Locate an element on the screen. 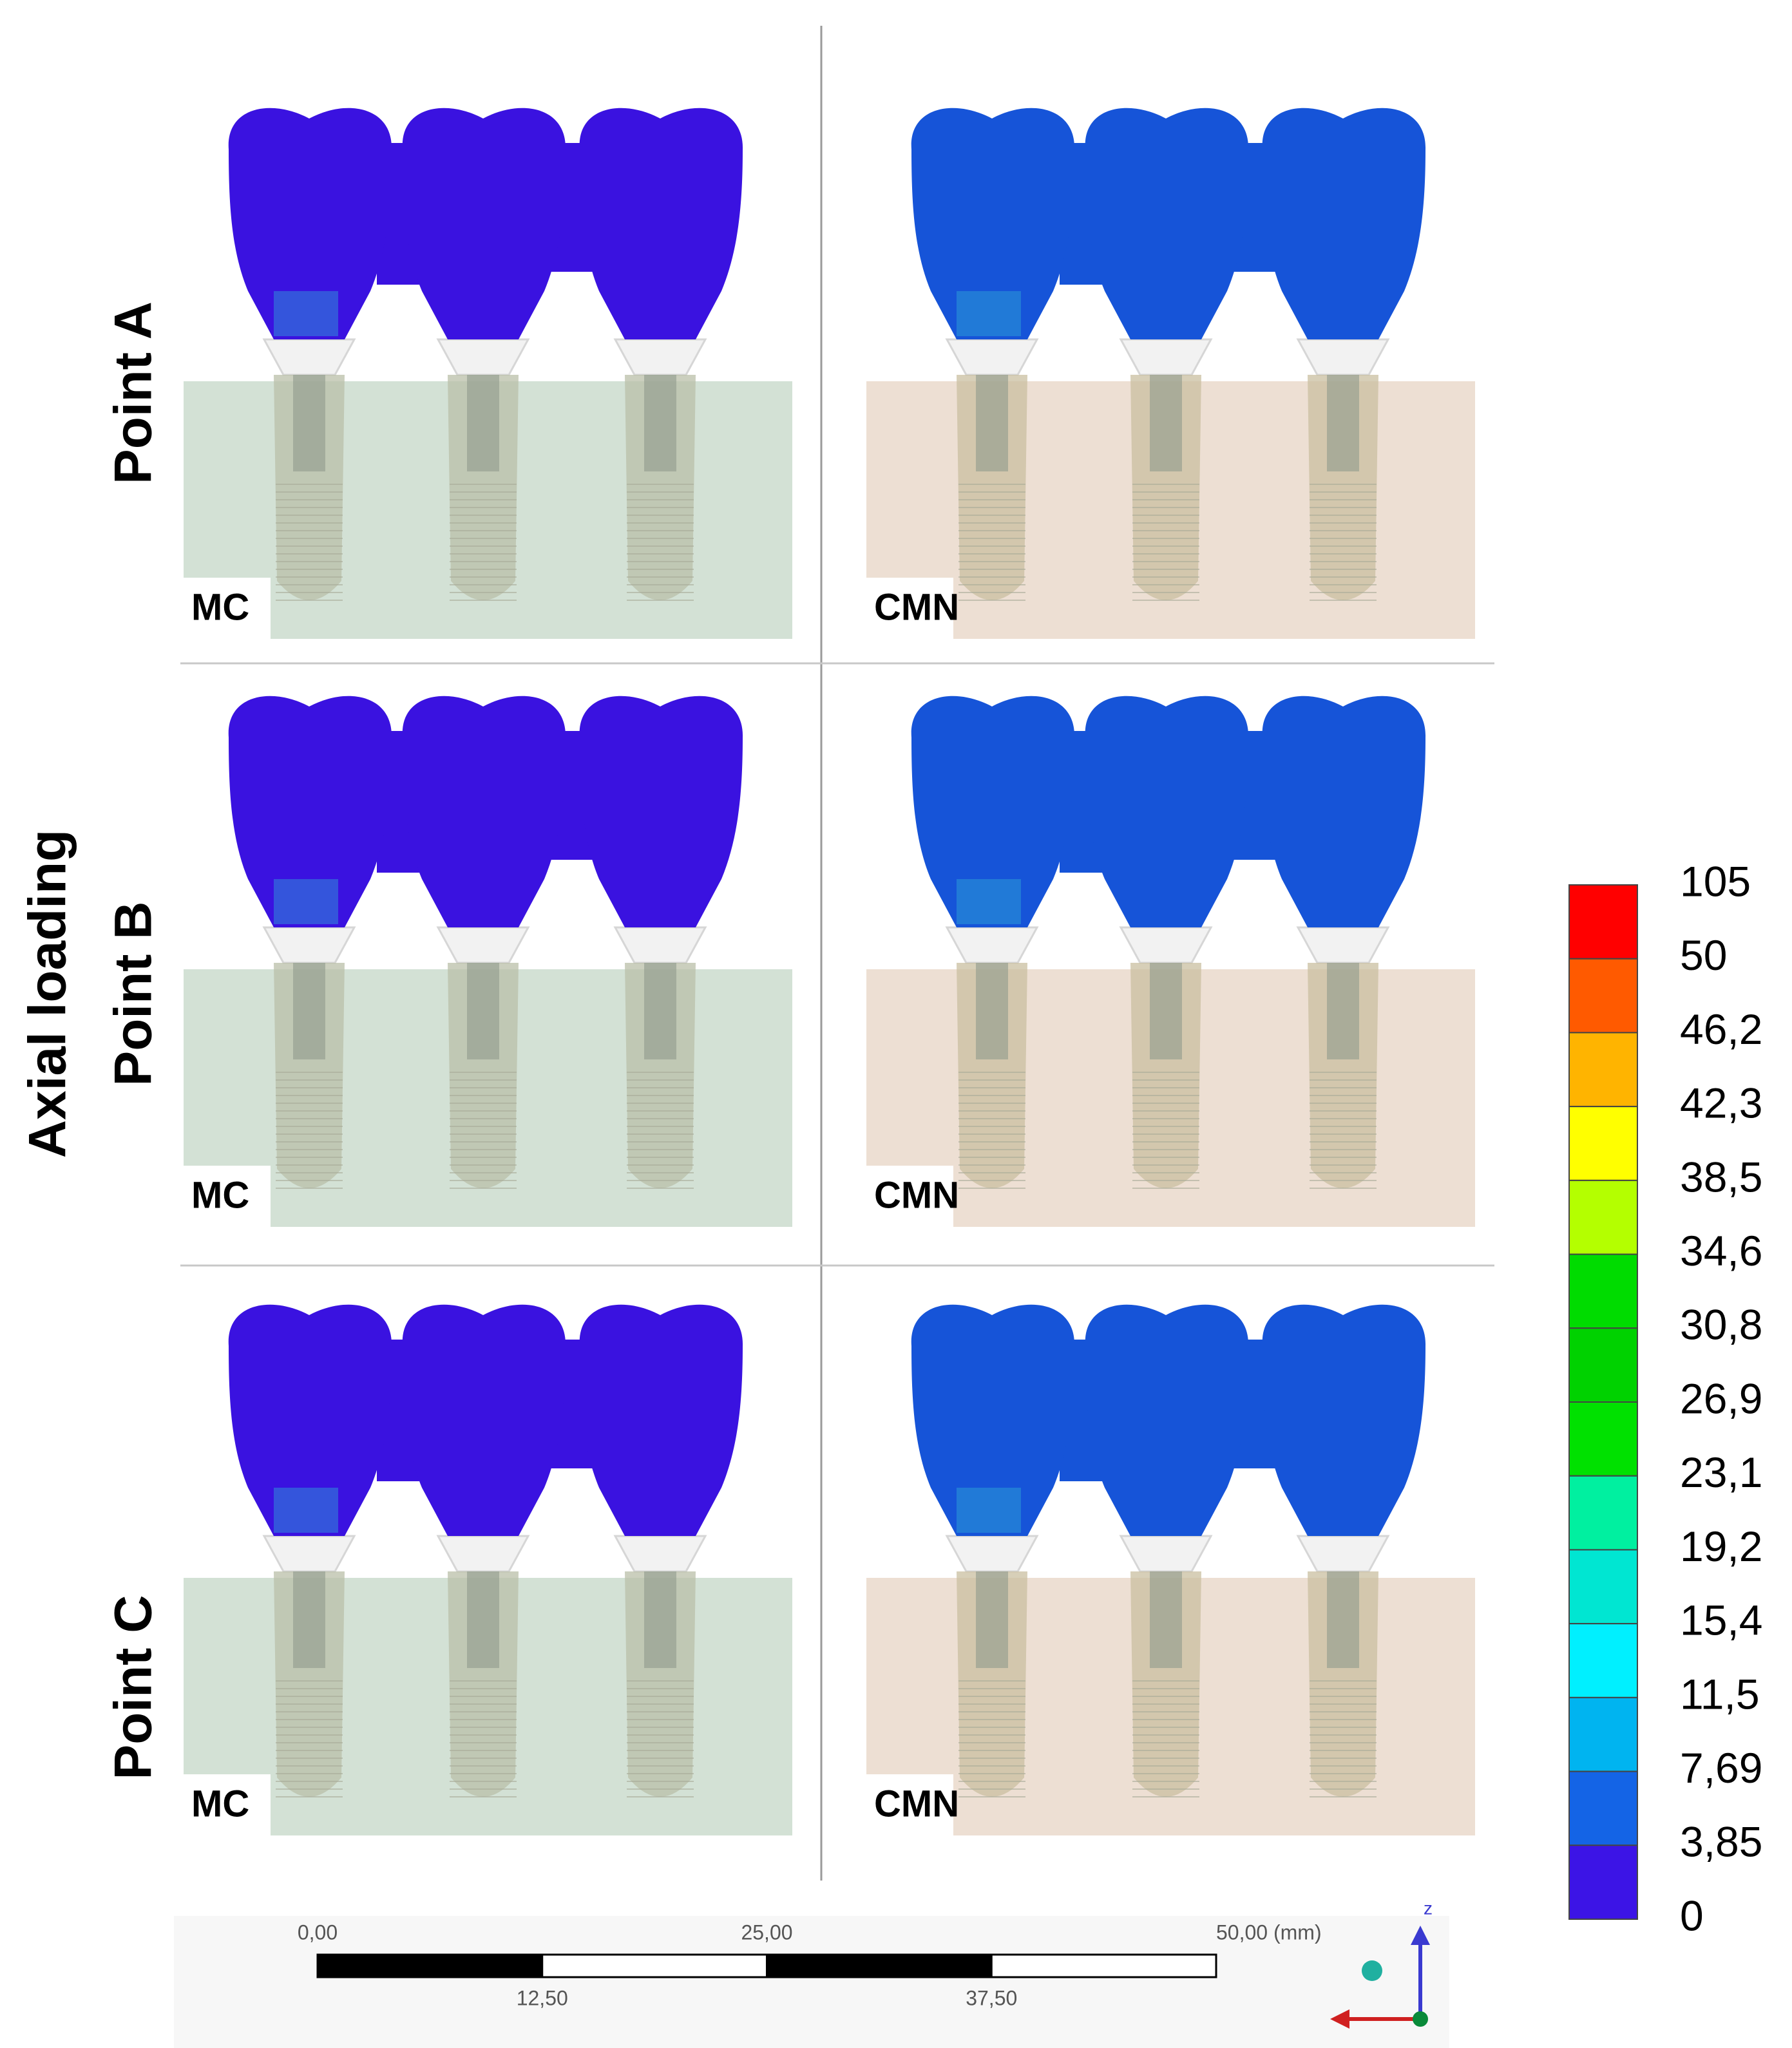 The width and height of the screenshot is (1792, 2048). legend-label: 42,3 is located at coordinates (1721, 1103).